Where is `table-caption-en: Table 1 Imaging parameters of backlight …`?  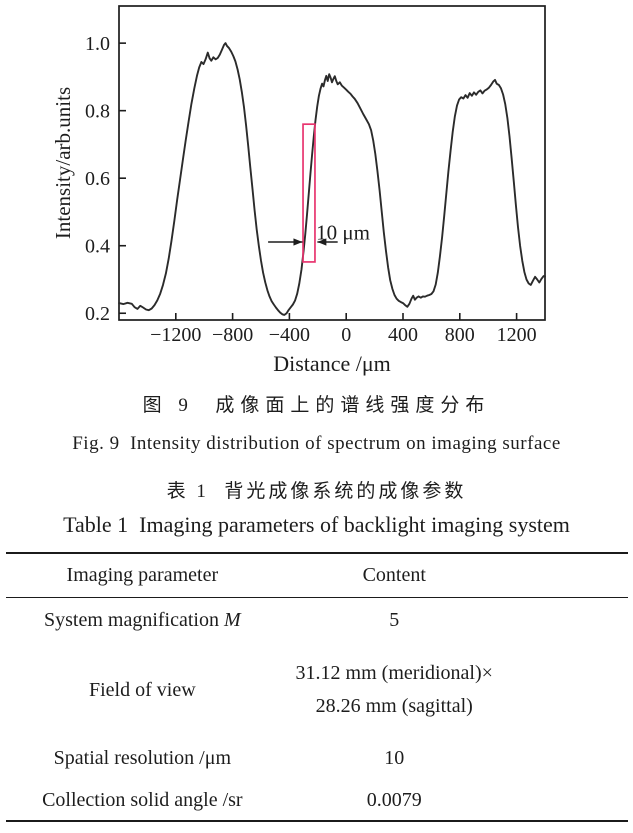
table-caption-en: Table 1 Imaging parameters of backlight … is located at coordinates (316, 524).